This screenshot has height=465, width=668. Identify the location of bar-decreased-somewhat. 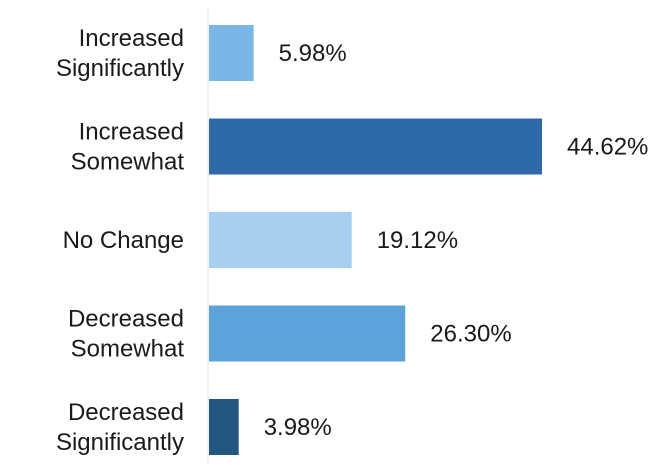
(307, 333).